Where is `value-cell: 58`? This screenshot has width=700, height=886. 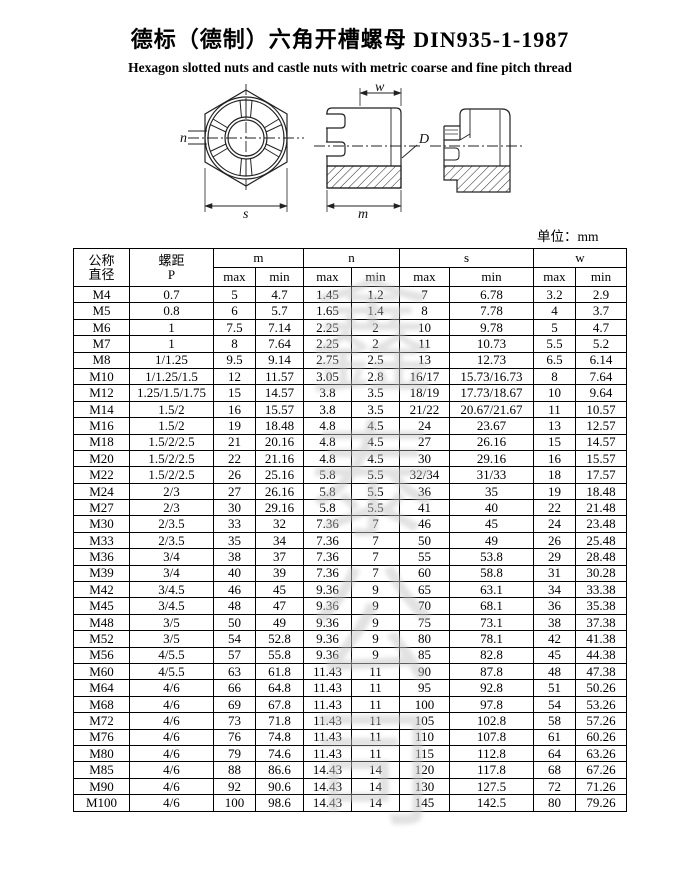
value-cell: 58 is located at coordinates (554, 721).